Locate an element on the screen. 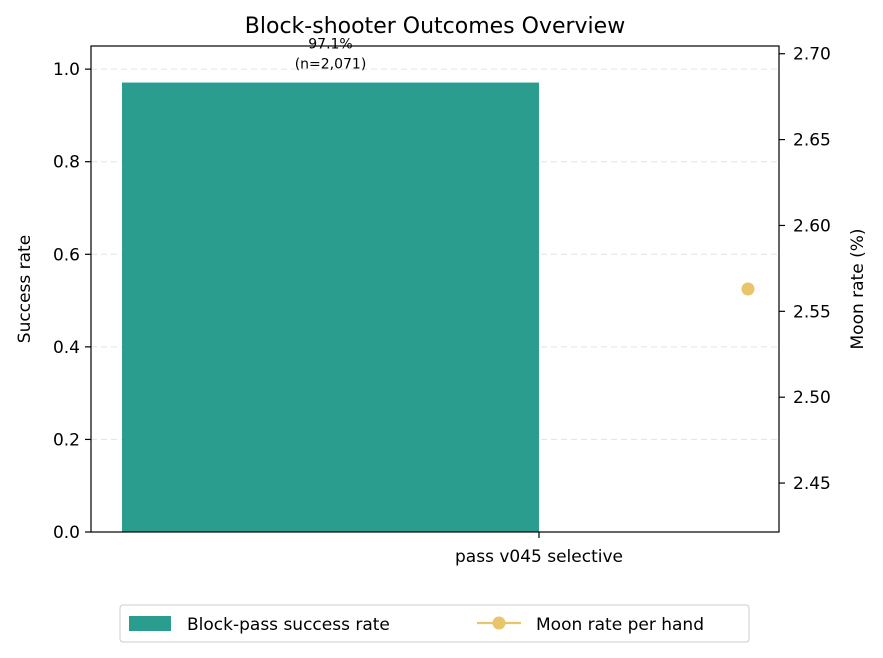 Image resolution: width=883 pixels, height=658 pixels. y-tick-label: 0.4 is located at coordinates (66, 348).